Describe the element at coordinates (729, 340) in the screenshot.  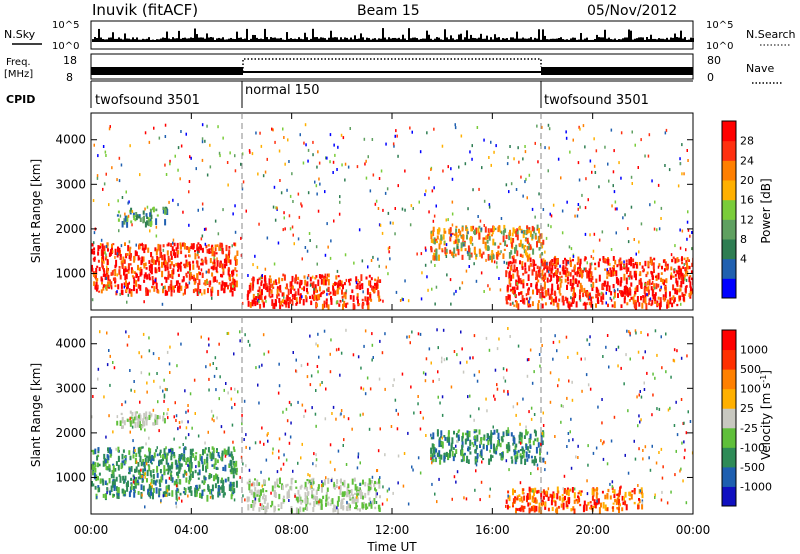
I see `velocity-colorbar-swatch` at that location.